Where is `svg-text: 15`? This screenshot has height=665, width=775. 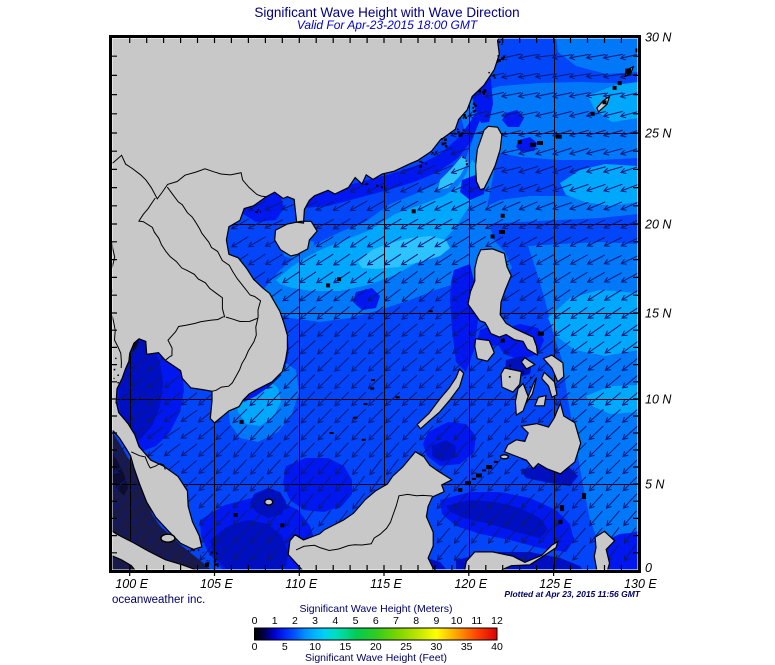 svg-text: 15 is located at coordinates (346, 647).